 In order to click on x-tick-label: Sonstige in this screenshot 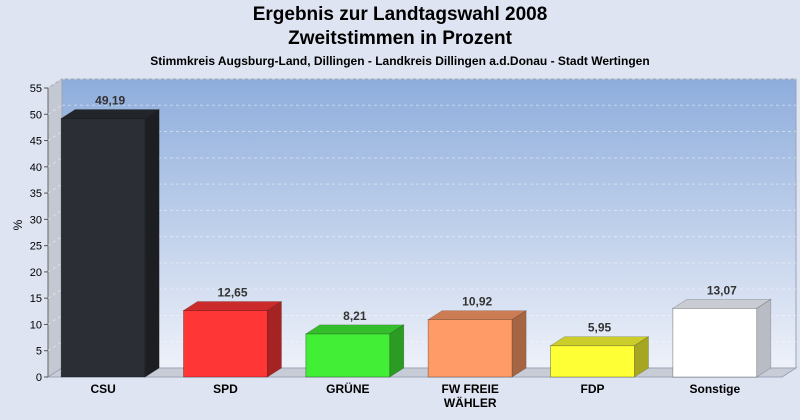, I will do `click(714, 389)`.